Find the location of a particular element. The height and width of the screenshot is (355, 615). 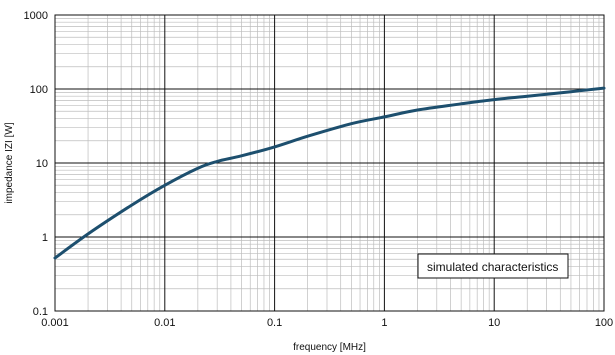

x-tick-label: 0.001 is located at coordinates (55, 323).